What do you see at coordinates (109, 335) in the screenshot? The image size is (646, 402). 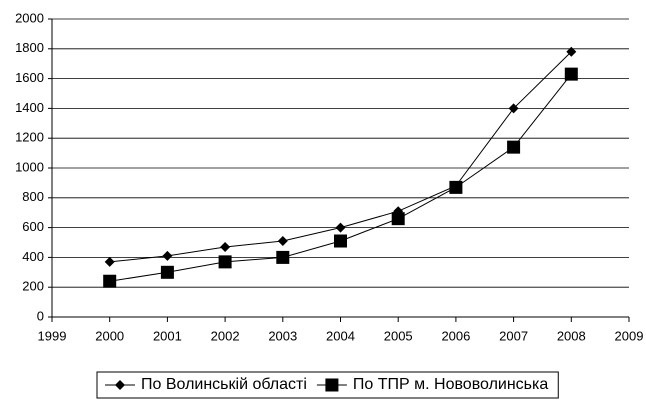 I see `x-tick-label: 2000` at bounding box center [109, 335].